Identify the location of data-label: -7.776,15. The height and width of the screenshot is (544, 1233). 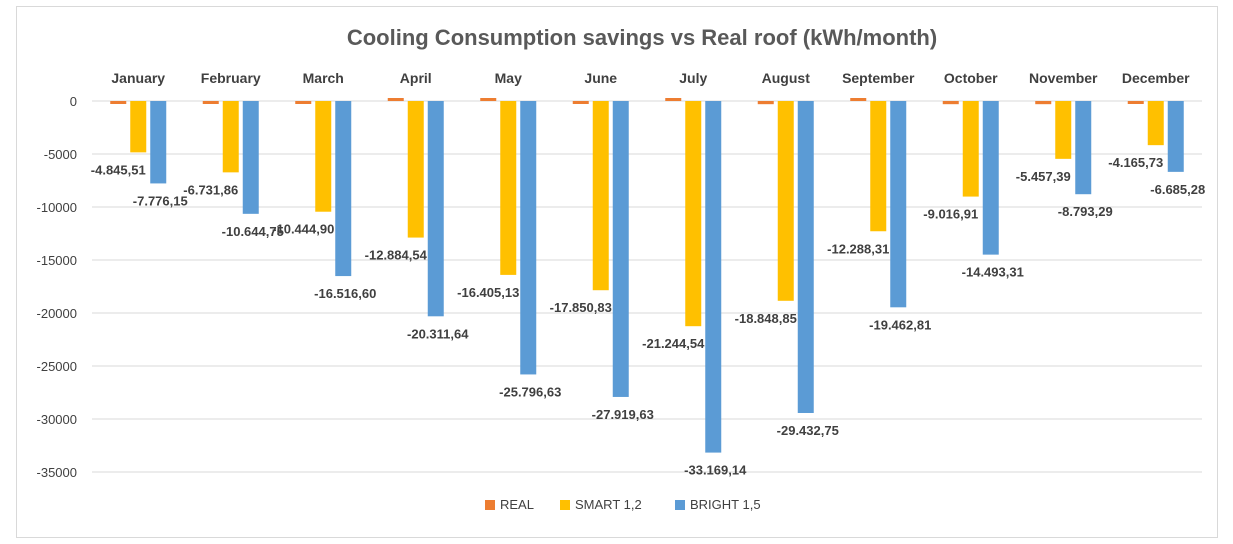
(160, 200).